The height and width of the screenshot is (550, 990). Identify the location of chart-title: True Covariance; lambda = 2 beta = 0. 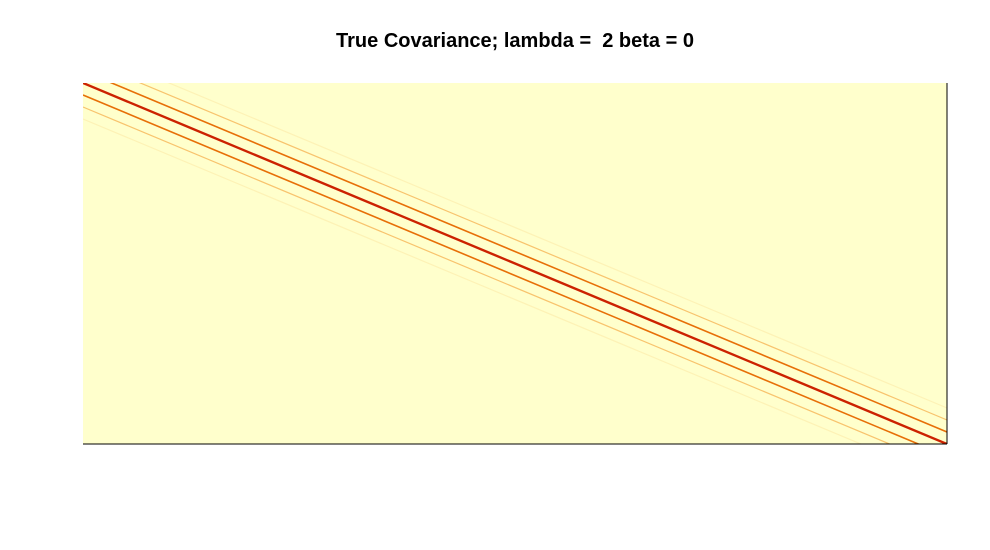
(515, 41).